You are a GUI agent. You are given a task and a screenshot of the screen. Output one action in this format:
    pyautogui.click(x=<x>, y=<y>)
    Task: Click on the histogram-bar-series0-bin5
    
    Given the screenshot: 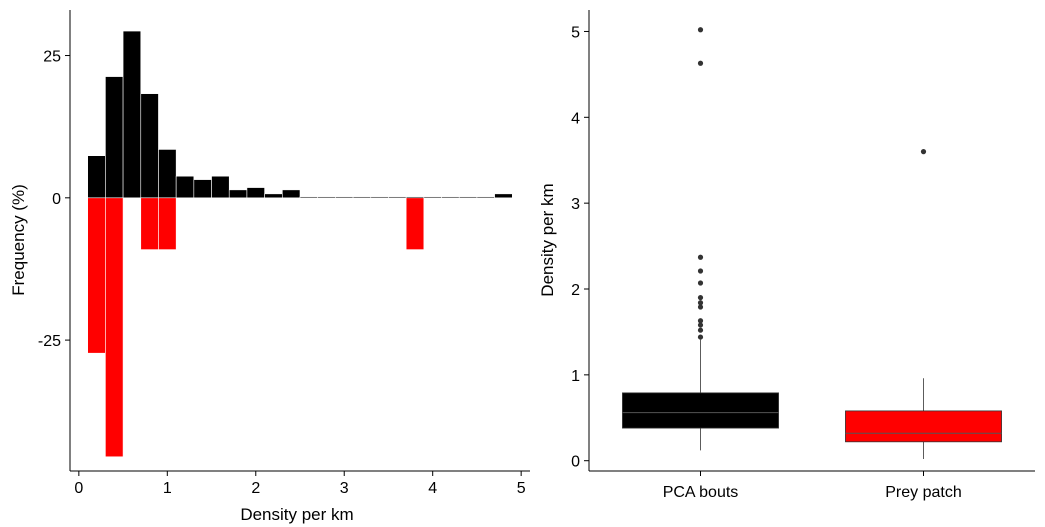 What is the action you would take?
    pyautogui.click(x=185, y=187)
    